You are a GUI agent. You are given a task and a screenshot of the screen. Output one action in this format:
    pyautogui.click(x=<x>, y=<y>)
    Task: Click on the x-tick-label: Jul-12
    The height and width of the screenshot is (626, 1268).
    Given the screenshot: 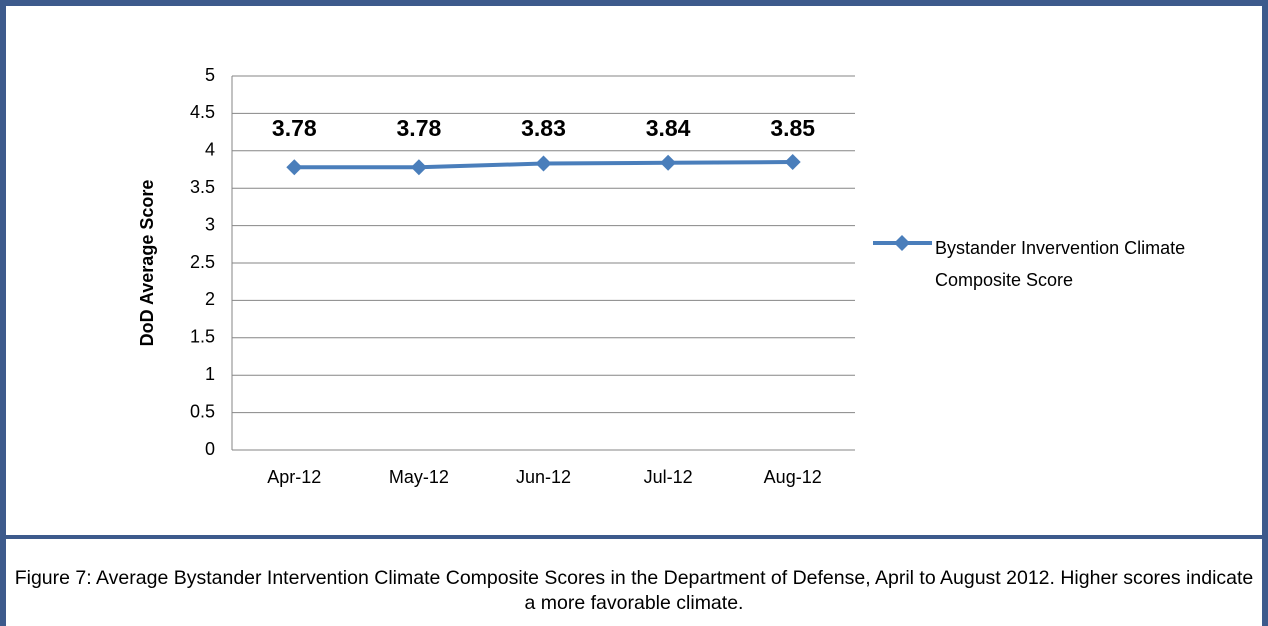 What is the action you would take?
    pyautogui.click(x=668, y=477)
    